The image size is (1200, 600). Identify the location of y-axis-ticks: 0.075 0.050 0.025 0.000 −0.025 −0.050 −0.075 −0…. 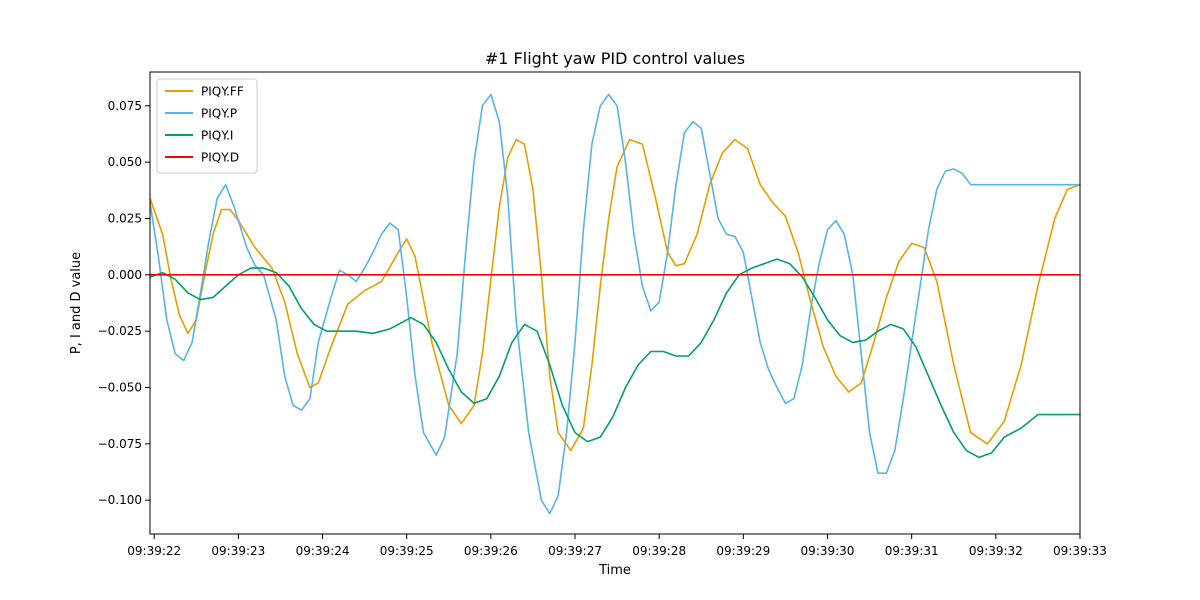
(124, 303).